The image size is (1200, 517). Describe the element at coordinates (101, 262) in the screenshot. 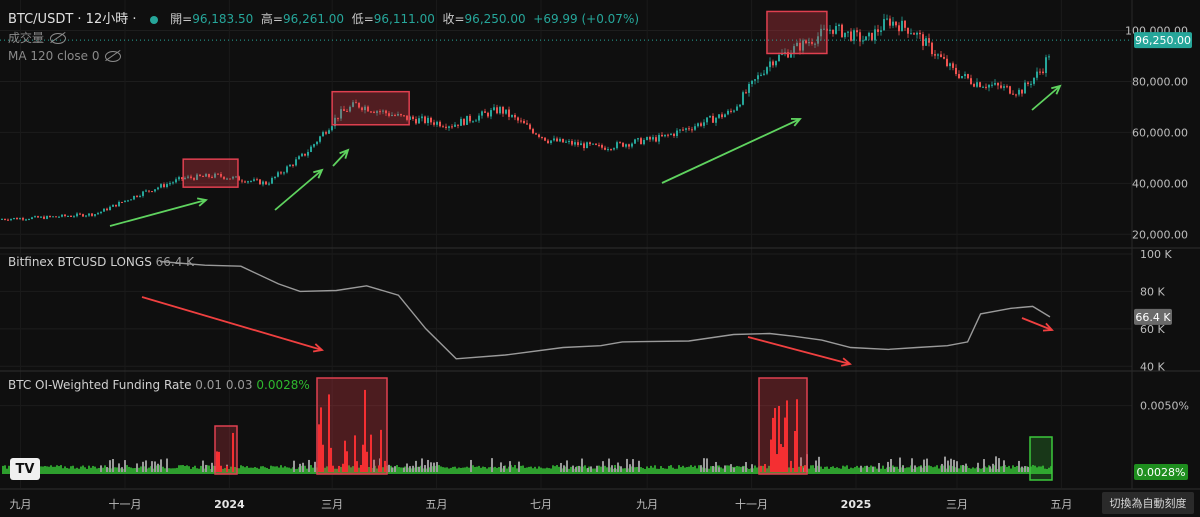

I see `longs-legend: Bitfinex BTCUSD LONGS 66.4 K` at that location.